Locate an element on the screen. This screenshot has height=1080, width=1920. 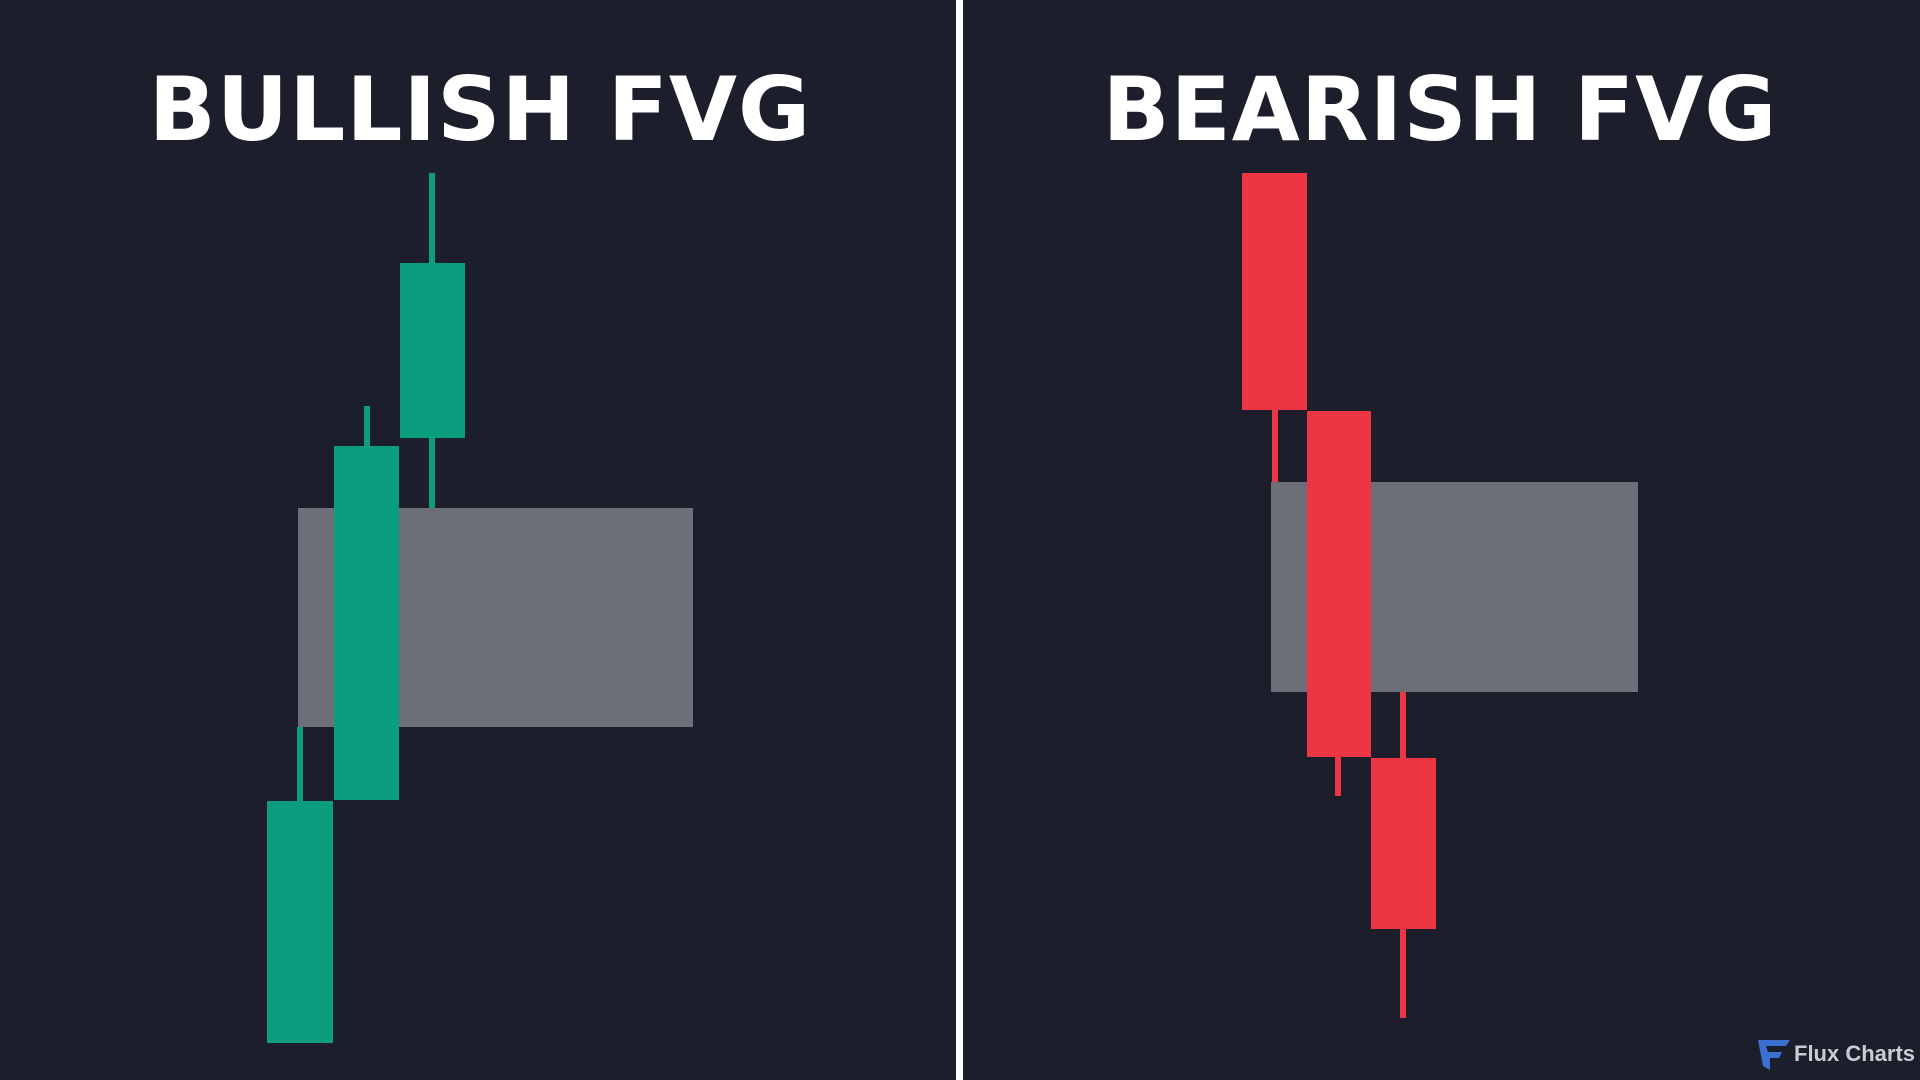
bullish-title: BULLISH FVG is located at coordinates (480, 109).